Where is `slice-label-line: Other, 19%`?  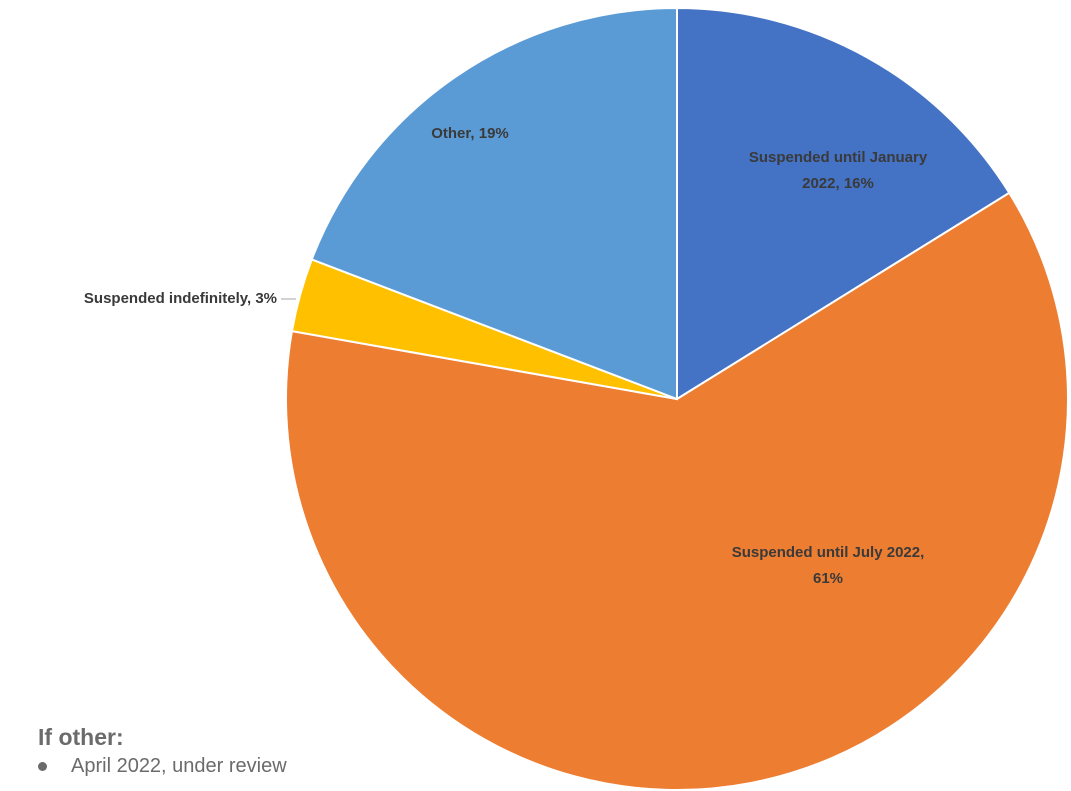
slice-label-line: Other, 19% is located at coordinates (470, 133).